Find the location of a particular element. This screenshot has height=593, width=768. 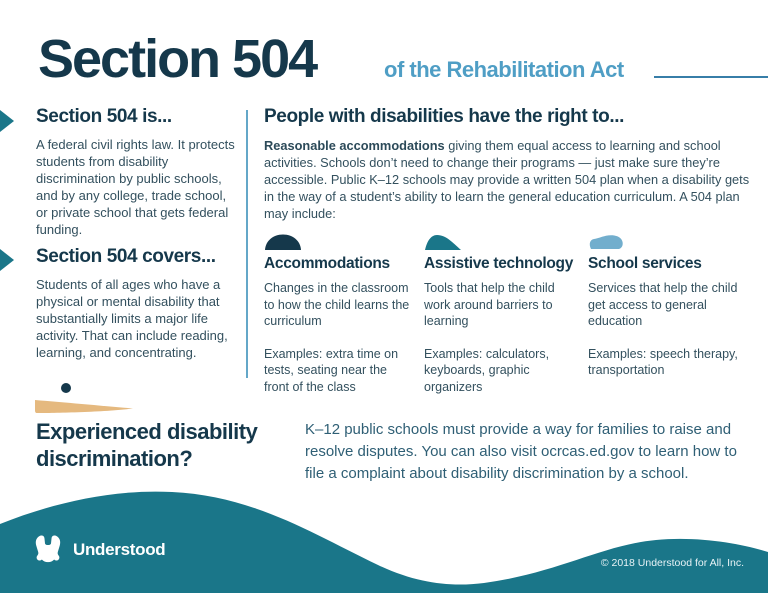

hill-icon is located at coordinates (443, 242).